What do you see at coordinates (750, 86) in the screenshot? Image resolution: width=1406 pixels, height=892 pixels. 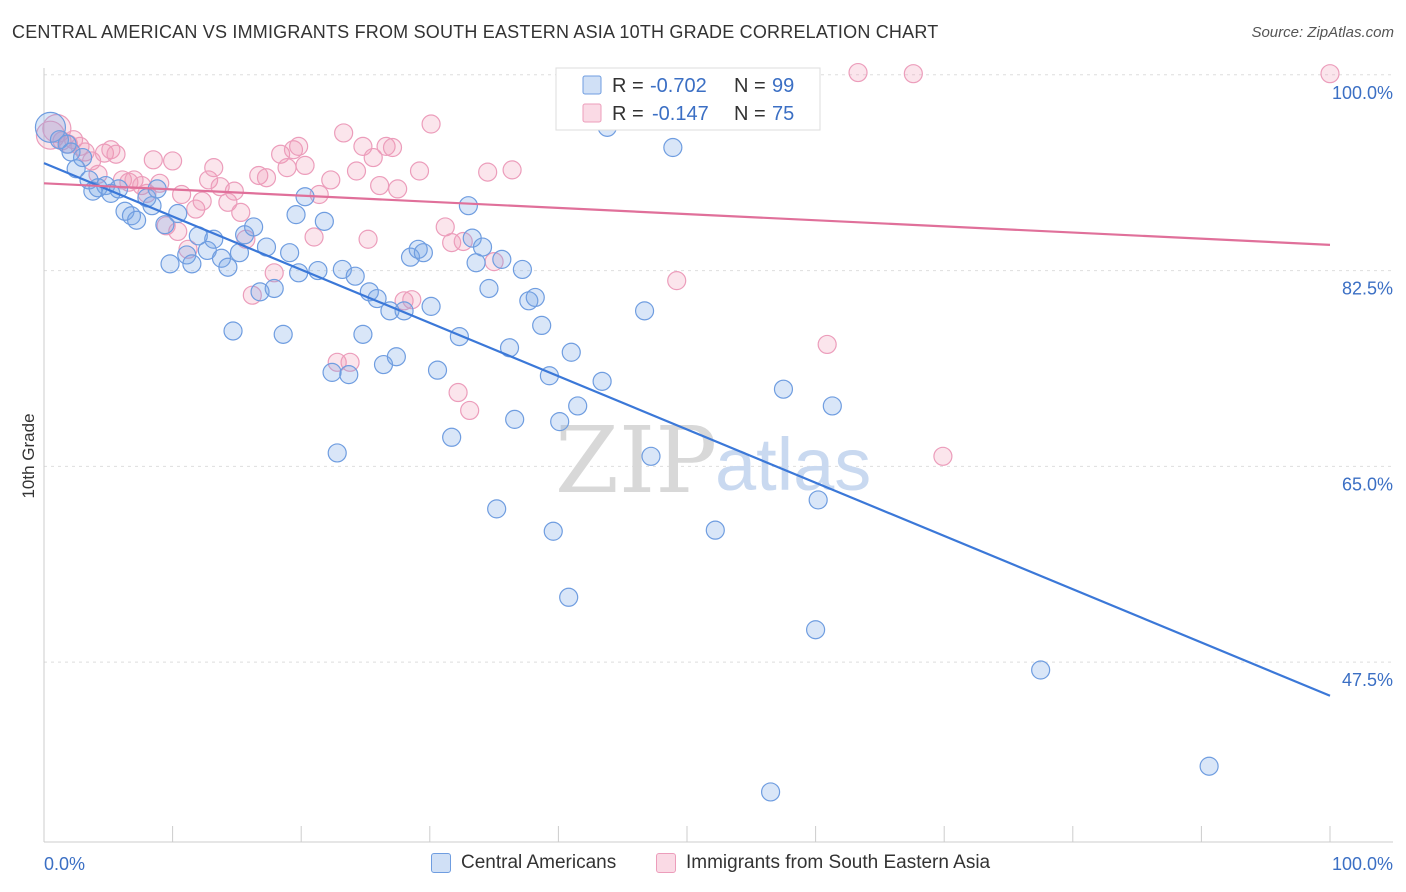 I see `legend-n-label-1: N =` at bounding box center [750, 86].